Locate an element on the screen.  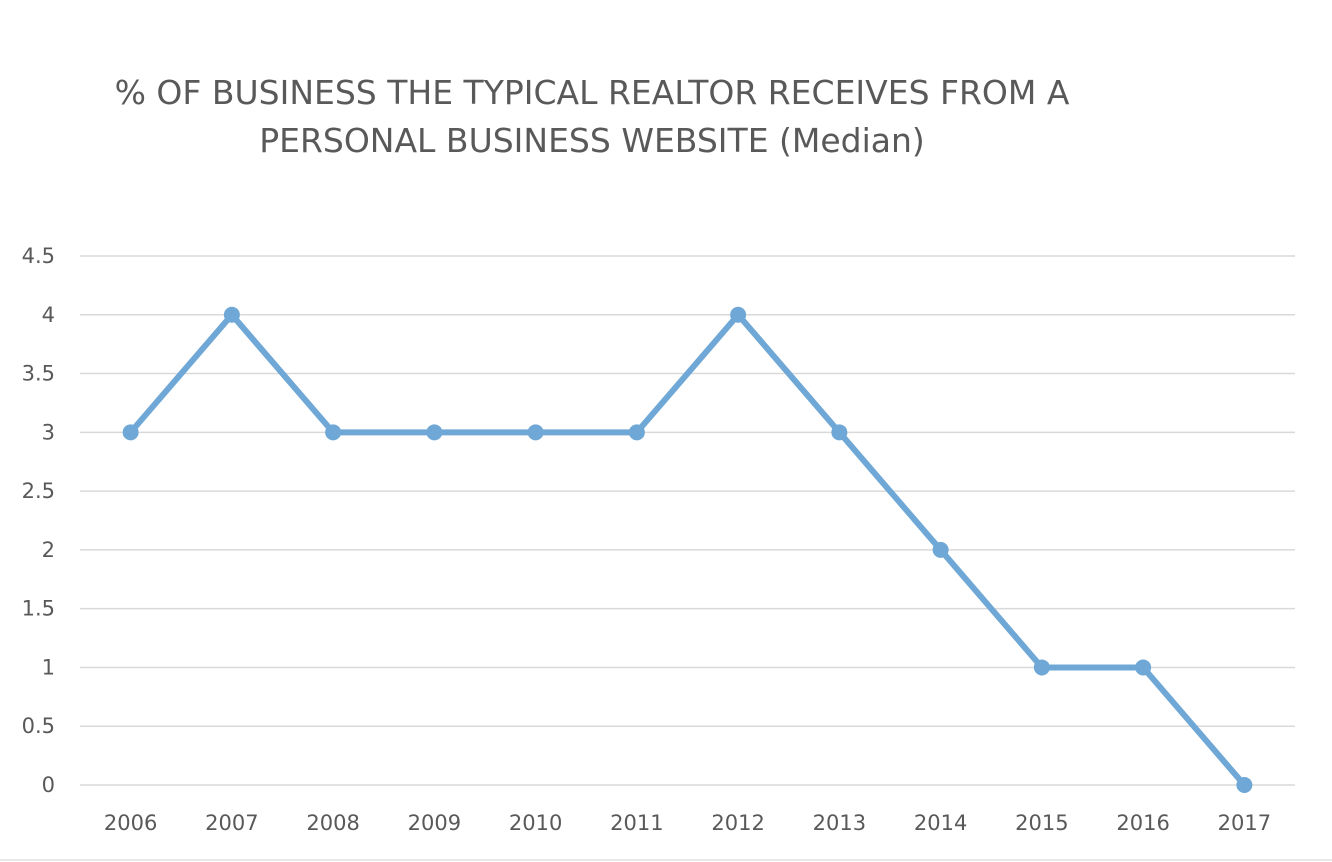
x-tick-label: 2015 is located at coordinates (1041, 823).